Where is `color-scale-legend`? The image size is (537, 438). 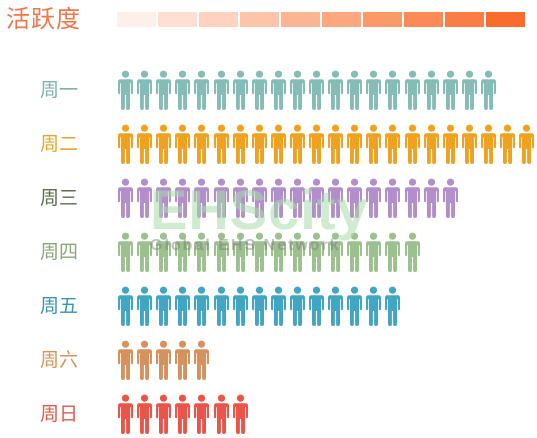
color-scale-legend is located at coordinates (321, 19).